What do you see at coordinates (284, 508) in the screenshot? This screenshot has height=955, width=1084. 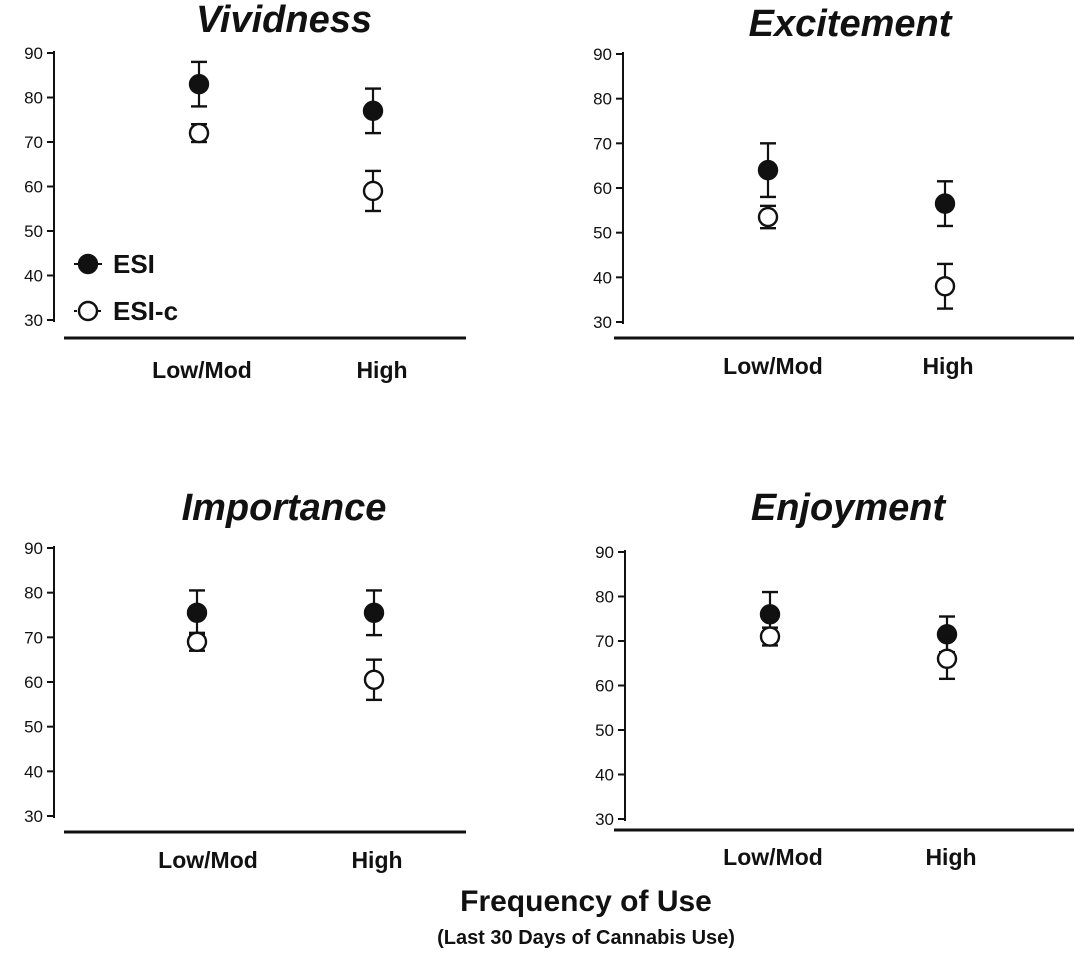 I see `panel-title: Importance` at bounding box center [284, 508].